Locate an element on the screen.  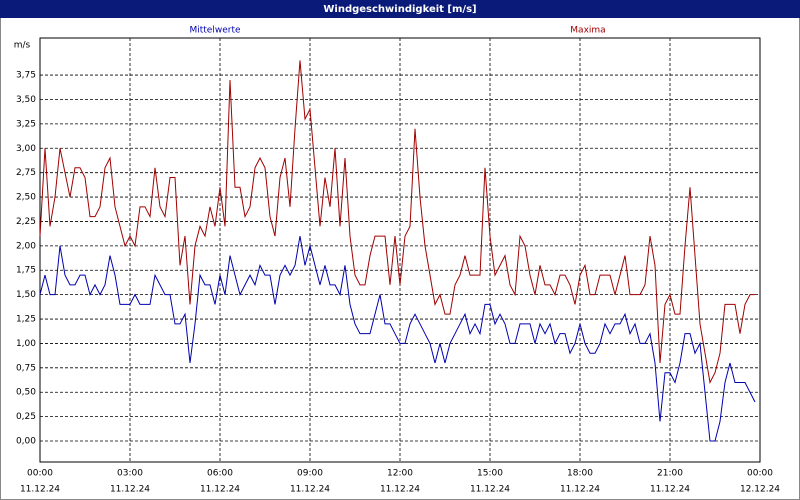
x-tick-label: 18:00 is located at coordinates (580, 474).